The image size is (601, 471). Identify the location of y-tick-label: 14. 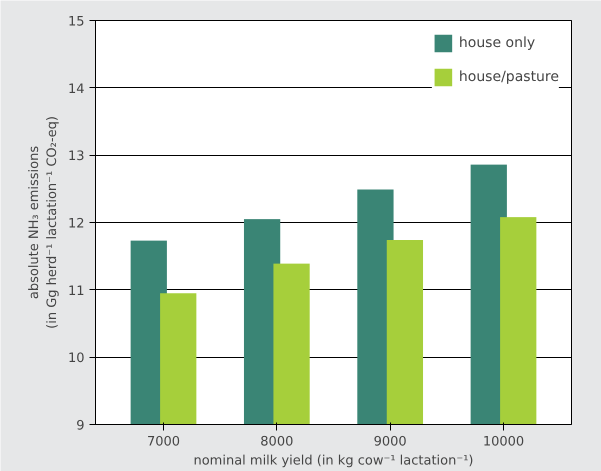
(76, 89).